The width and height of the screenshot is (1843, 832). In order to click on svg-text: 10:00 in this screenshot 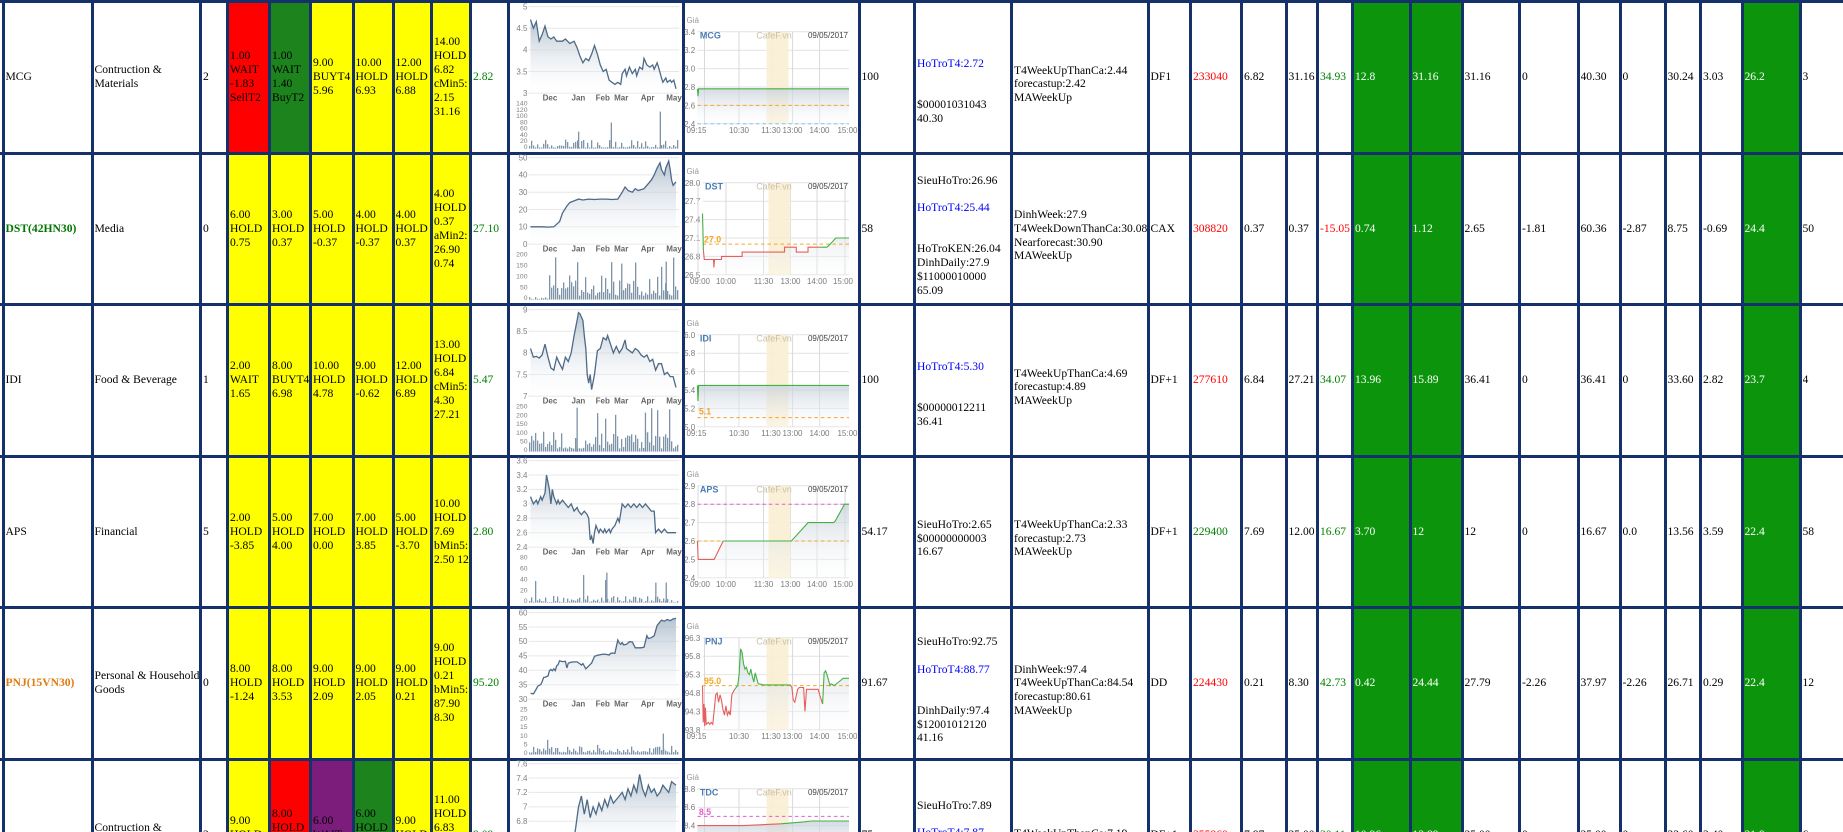, I will do `click(726, 281)`.